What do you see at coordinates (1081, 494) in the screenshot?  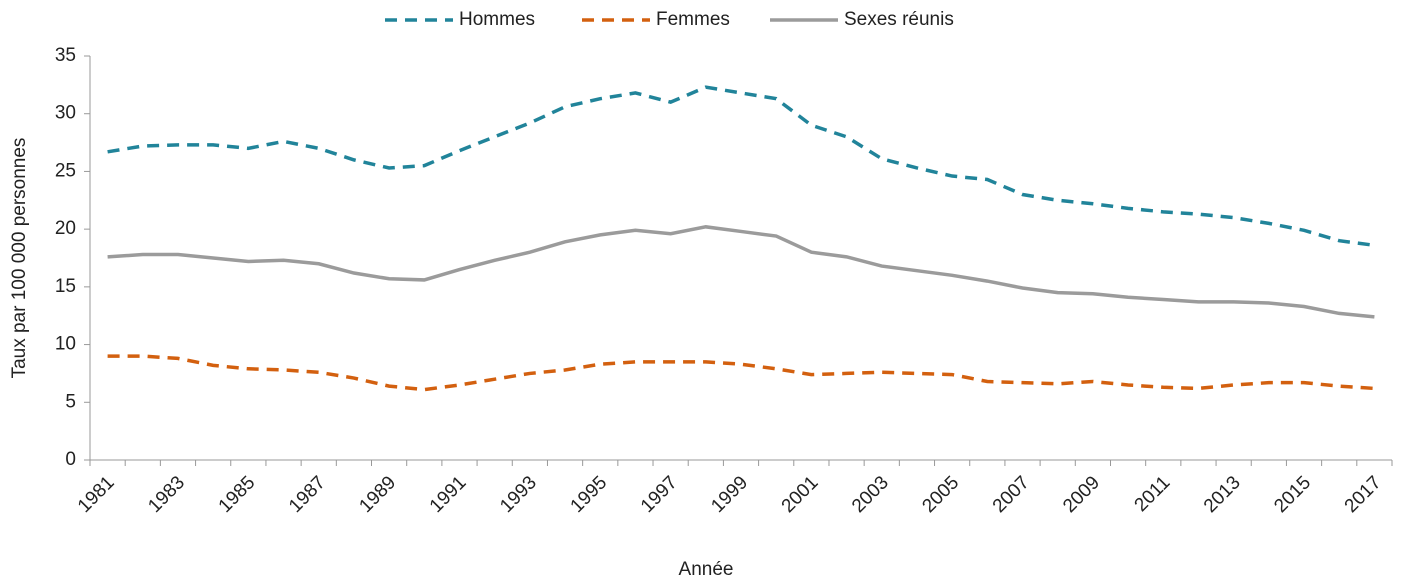 I see `x-tick-label: 2009` at bounding box center [1081, 494].